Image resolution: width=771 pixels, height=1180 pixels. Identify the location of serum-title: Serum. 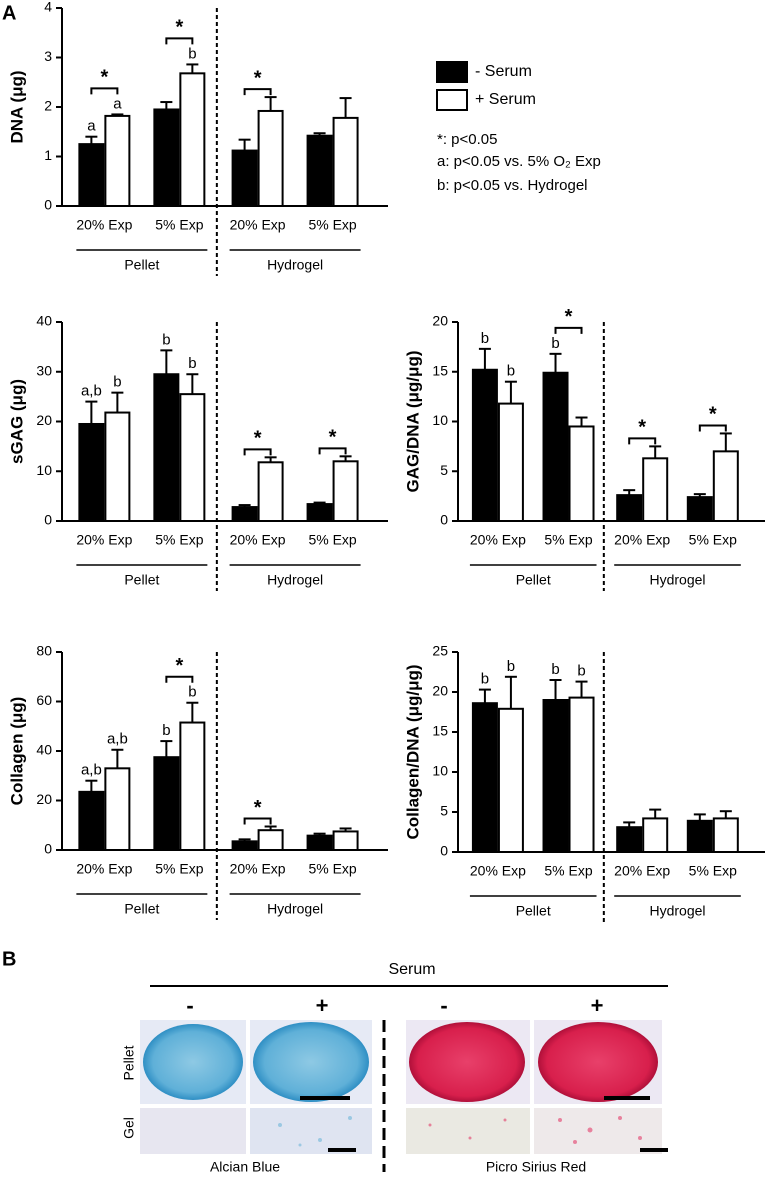
(411, 969).